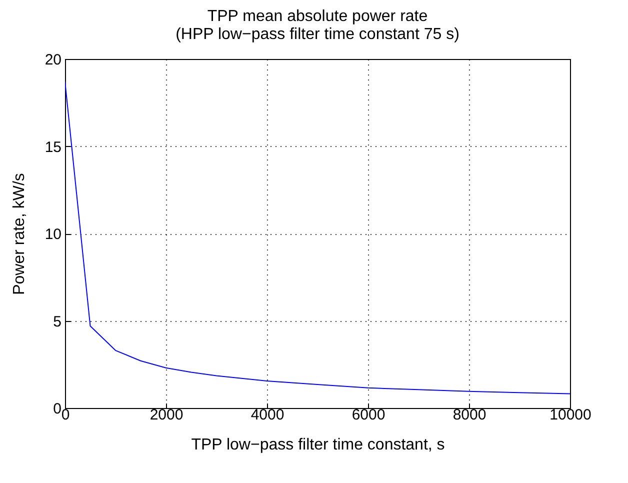 The image size is (628, 483). What do you see at coordinates (53, 60) in the screenshot?
I see `y-tick-label: 20` at bounding box center [53, 60].